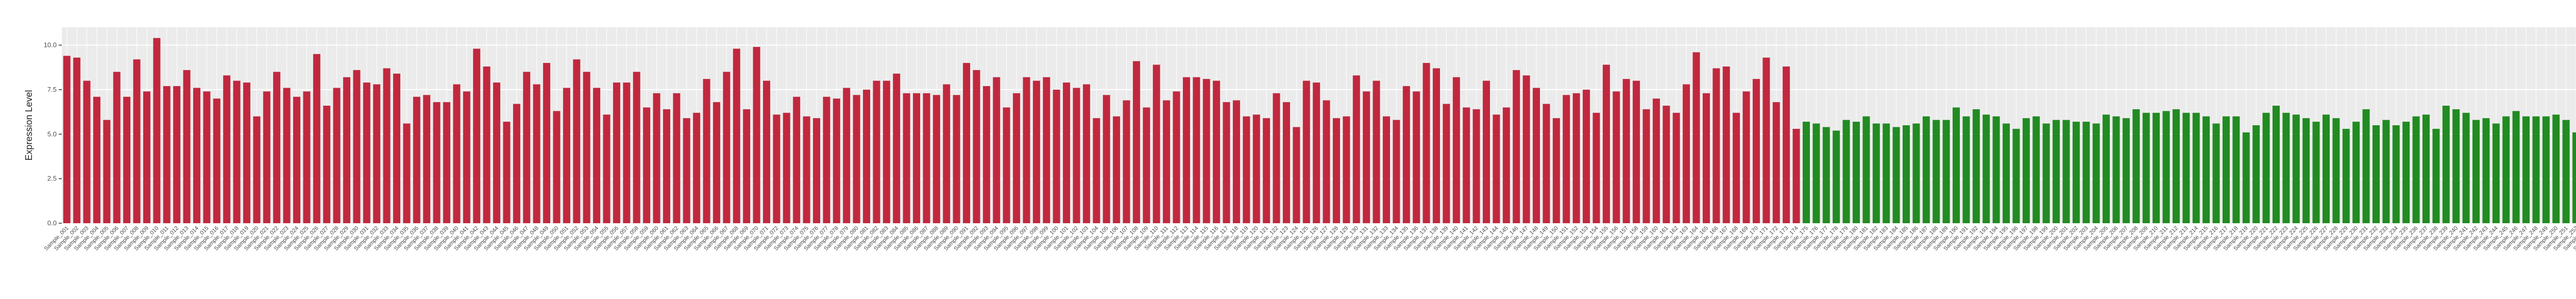  What do you see at coordinates (51, 45) in the screenshot?
I see `y-tick-label: 10.0` at bounding box center [51, 45].